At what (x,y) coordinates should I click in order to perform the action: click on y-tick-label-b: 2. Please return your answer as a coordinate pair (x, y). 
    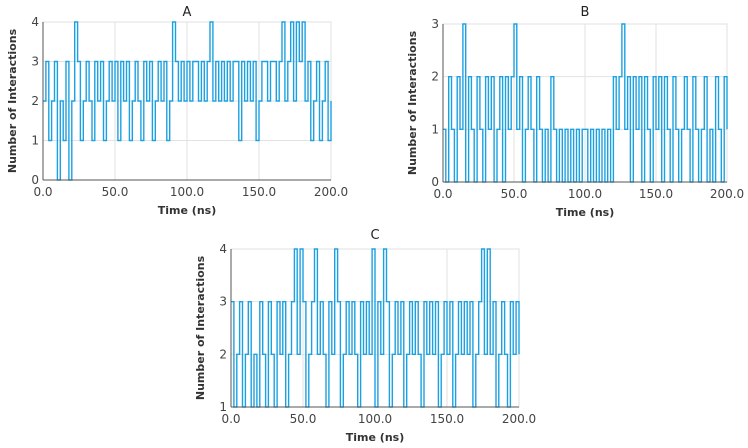
    Looking at the image, I should click on (435, 77).